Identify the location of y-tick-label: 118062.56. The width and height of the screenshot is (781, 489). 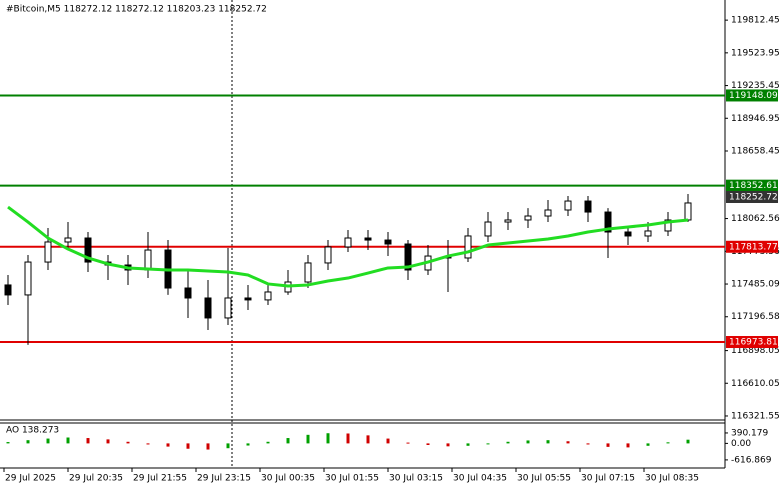
(755, 219).